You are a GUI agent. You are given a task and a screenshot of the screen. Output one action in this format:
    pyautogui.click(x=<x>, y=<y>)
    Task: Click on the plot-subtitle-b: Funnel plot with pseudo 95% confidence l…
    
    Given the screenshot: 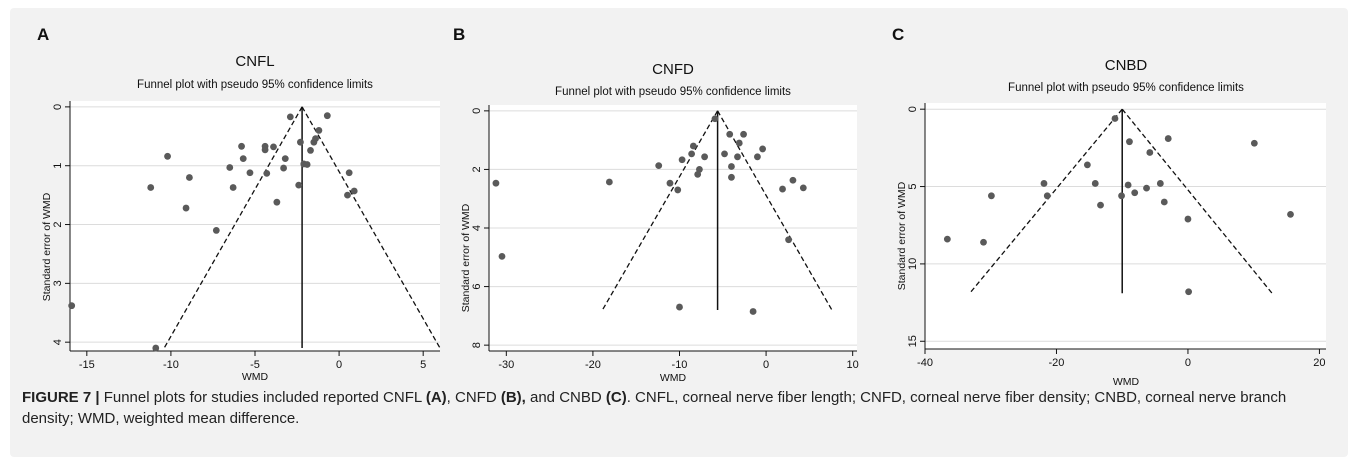 What is the action you would take?
    pyautogui.click(x=673, y=92)
    